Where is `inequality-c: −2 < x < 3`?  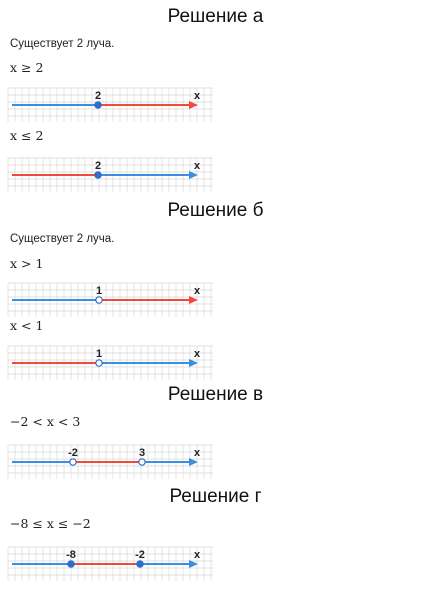 inequality-c: −2 < x < 3 is located at coordinates (45, 421).